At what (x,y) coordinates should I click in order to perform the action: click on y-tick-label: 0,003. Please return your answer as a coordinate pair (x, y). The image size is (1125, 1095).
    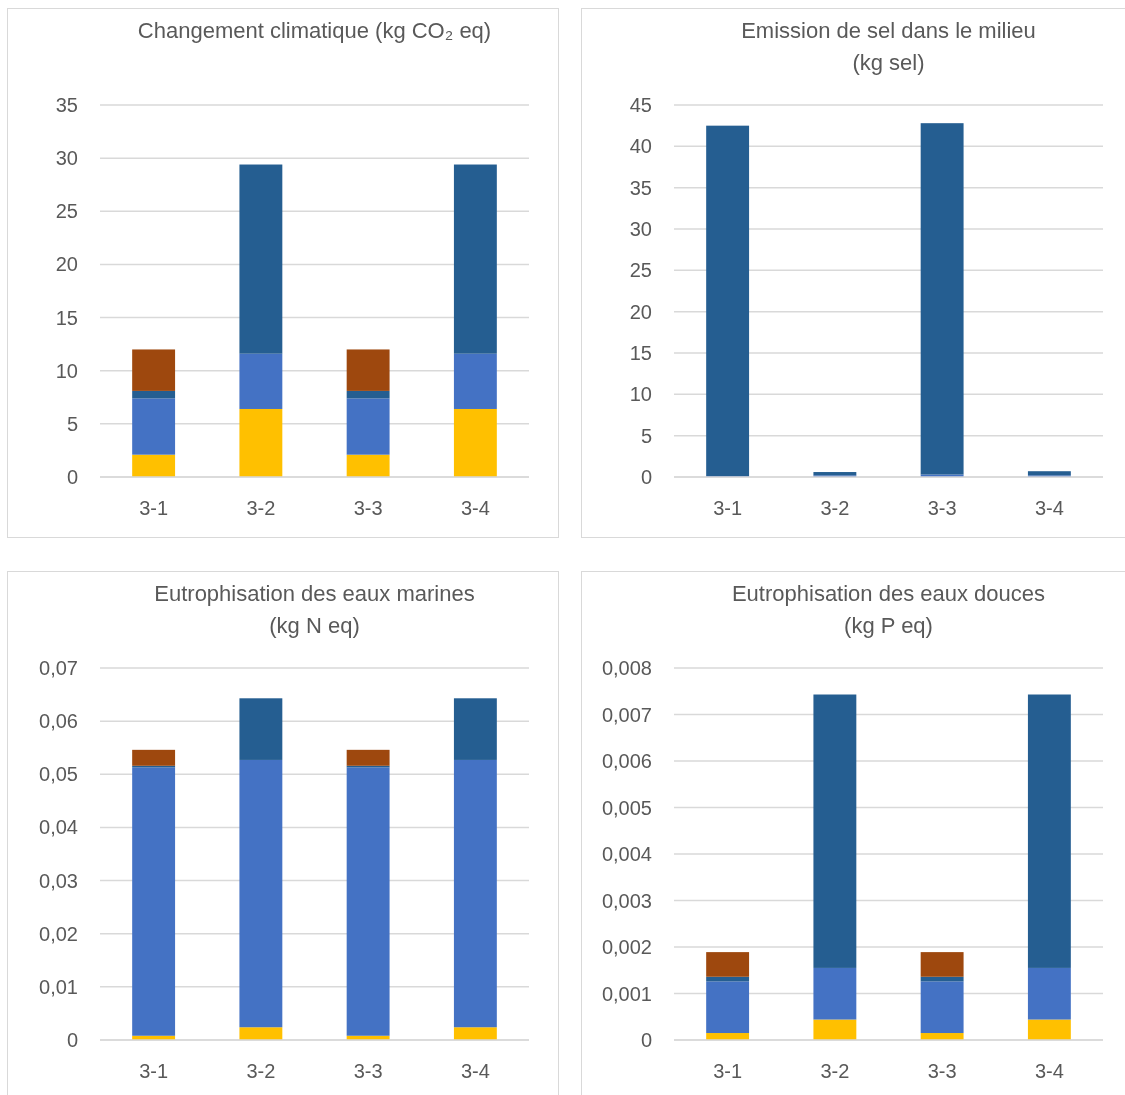
    Looking at the image, I should click on (626, 900).